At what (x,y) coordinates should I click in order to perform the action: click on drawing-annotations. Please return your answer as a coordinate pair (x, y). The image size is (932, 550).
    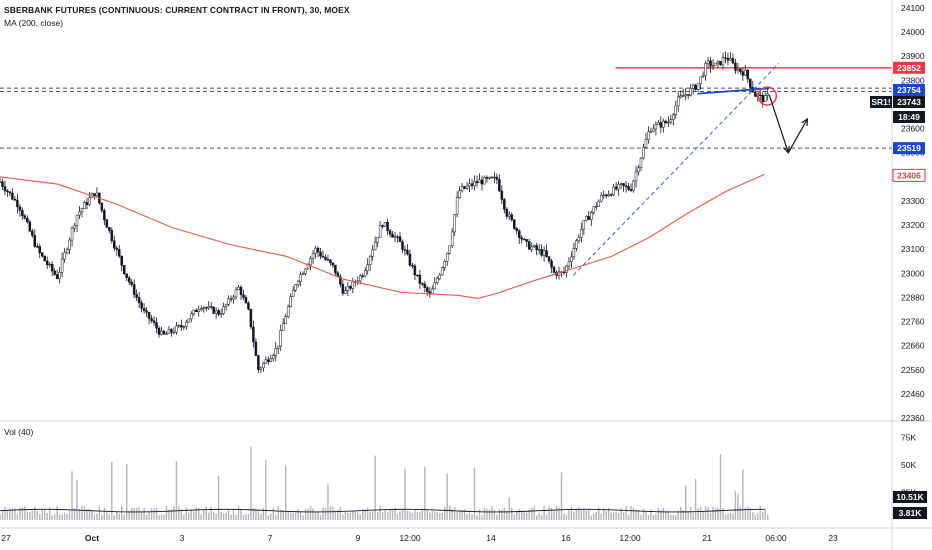
    Looking at the image, I should click on (690, 169).